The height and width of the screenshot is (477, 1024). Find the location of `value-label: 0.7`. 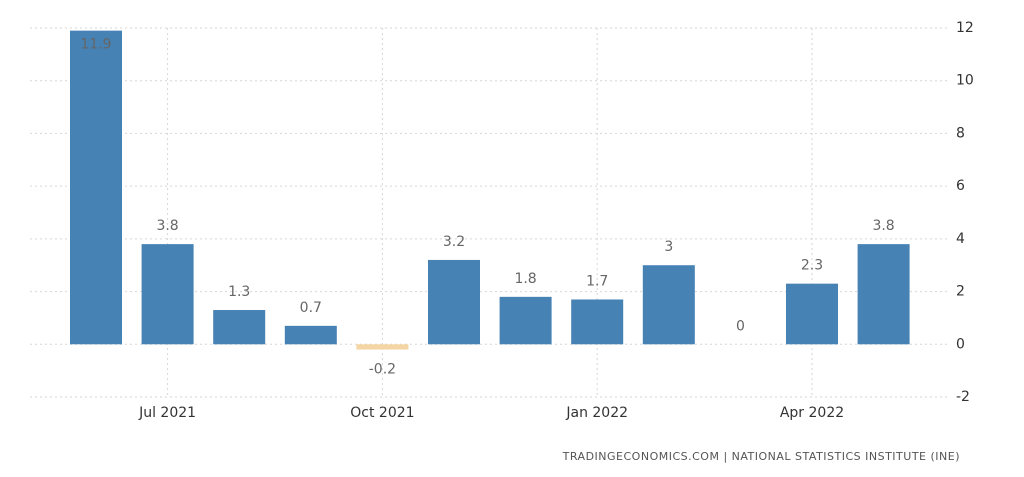

value-label: 0.7 is located at coordinates (311, 308).